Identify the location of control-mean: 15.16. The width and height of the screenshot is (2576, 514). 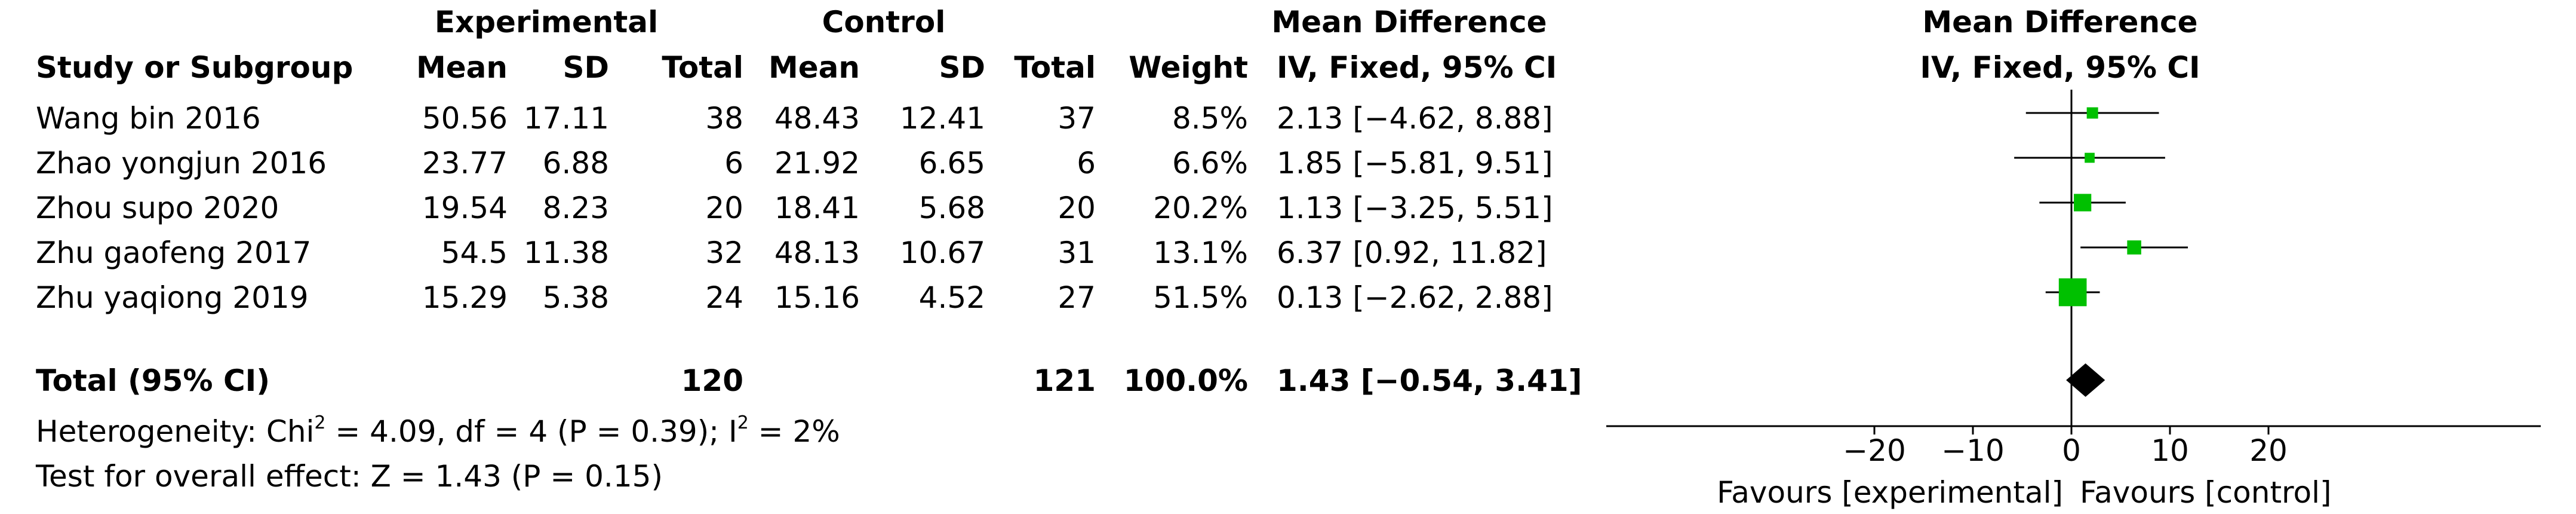
(817, 297).